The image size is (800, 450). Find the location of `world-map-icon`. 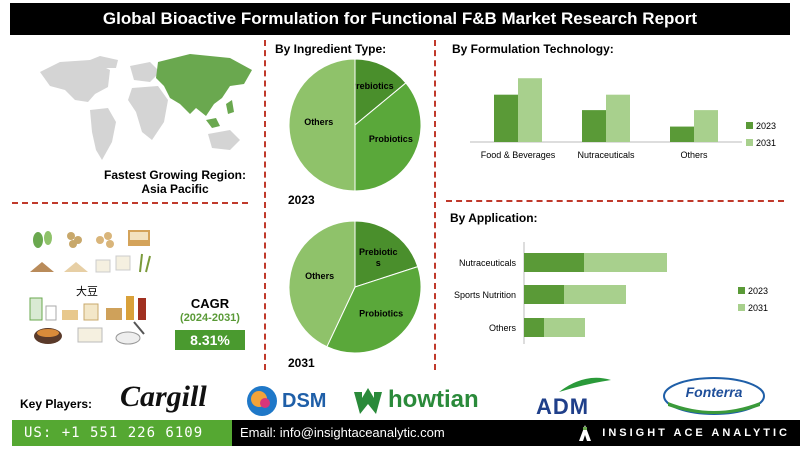

world-map-icon is located at coordinates (146, 107).